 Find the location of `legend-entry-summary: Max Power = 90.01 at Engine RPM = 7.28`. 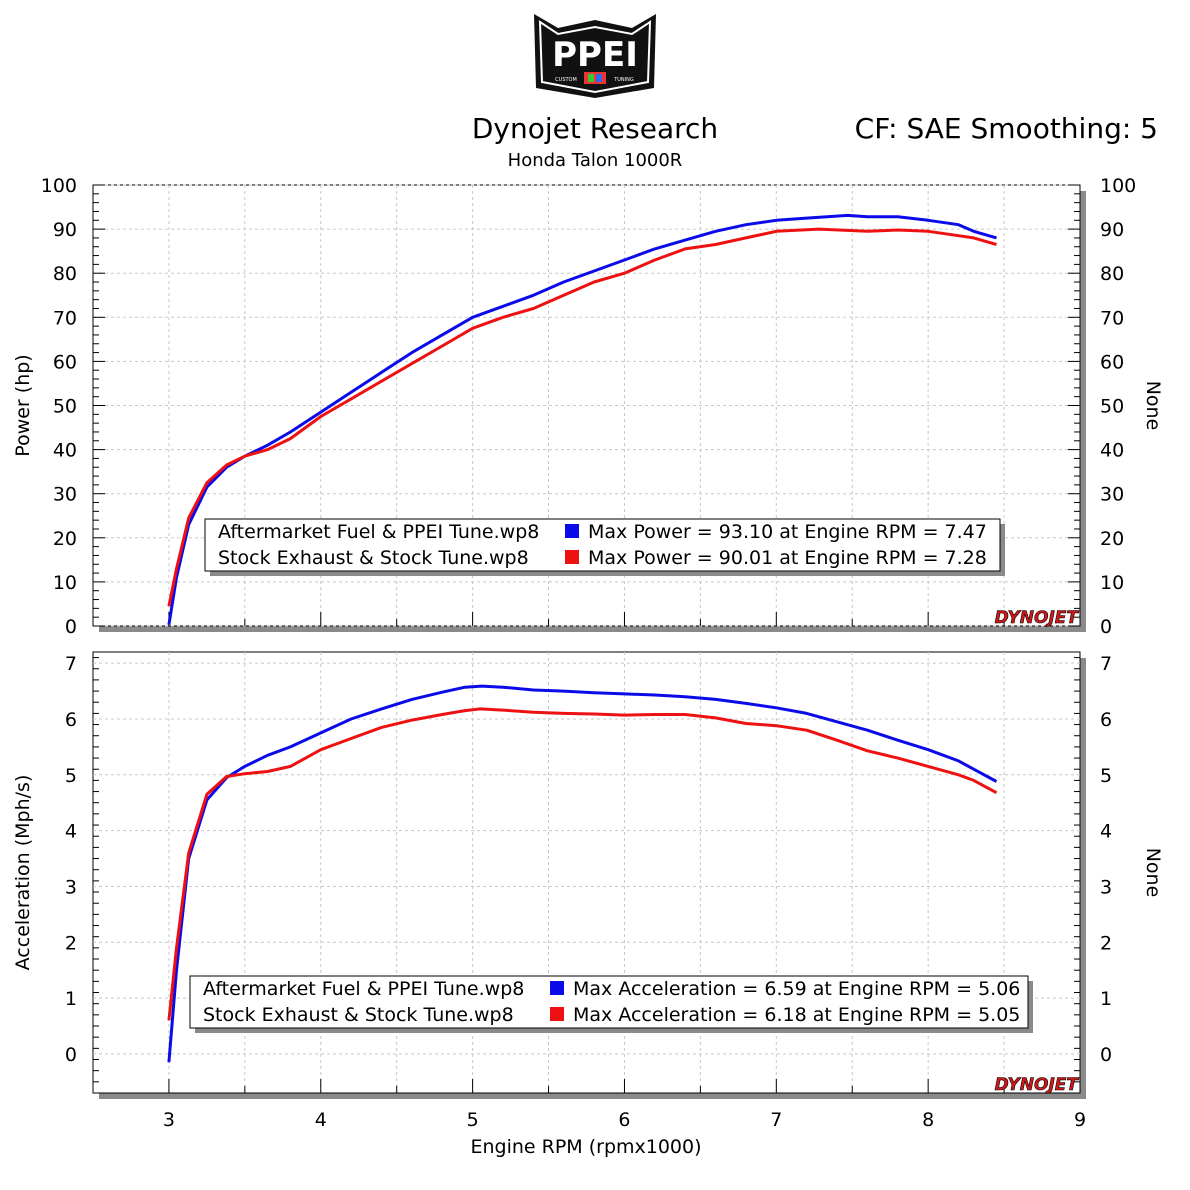

legend-entry-summary: Max Power = 90.01 at Engine RPM = 7.28 is located at coordinates (787, 558).